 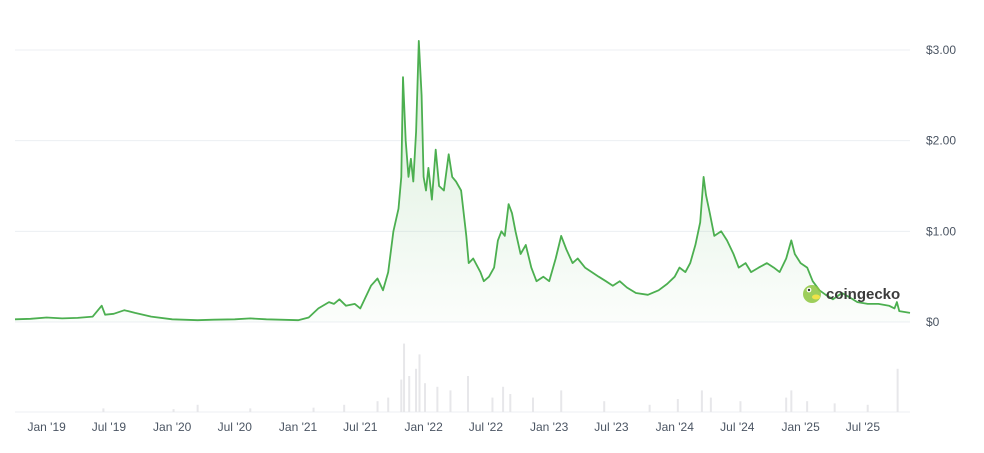 I want to click on x-tick-label: Jan '25, so click(x=800, y=427).